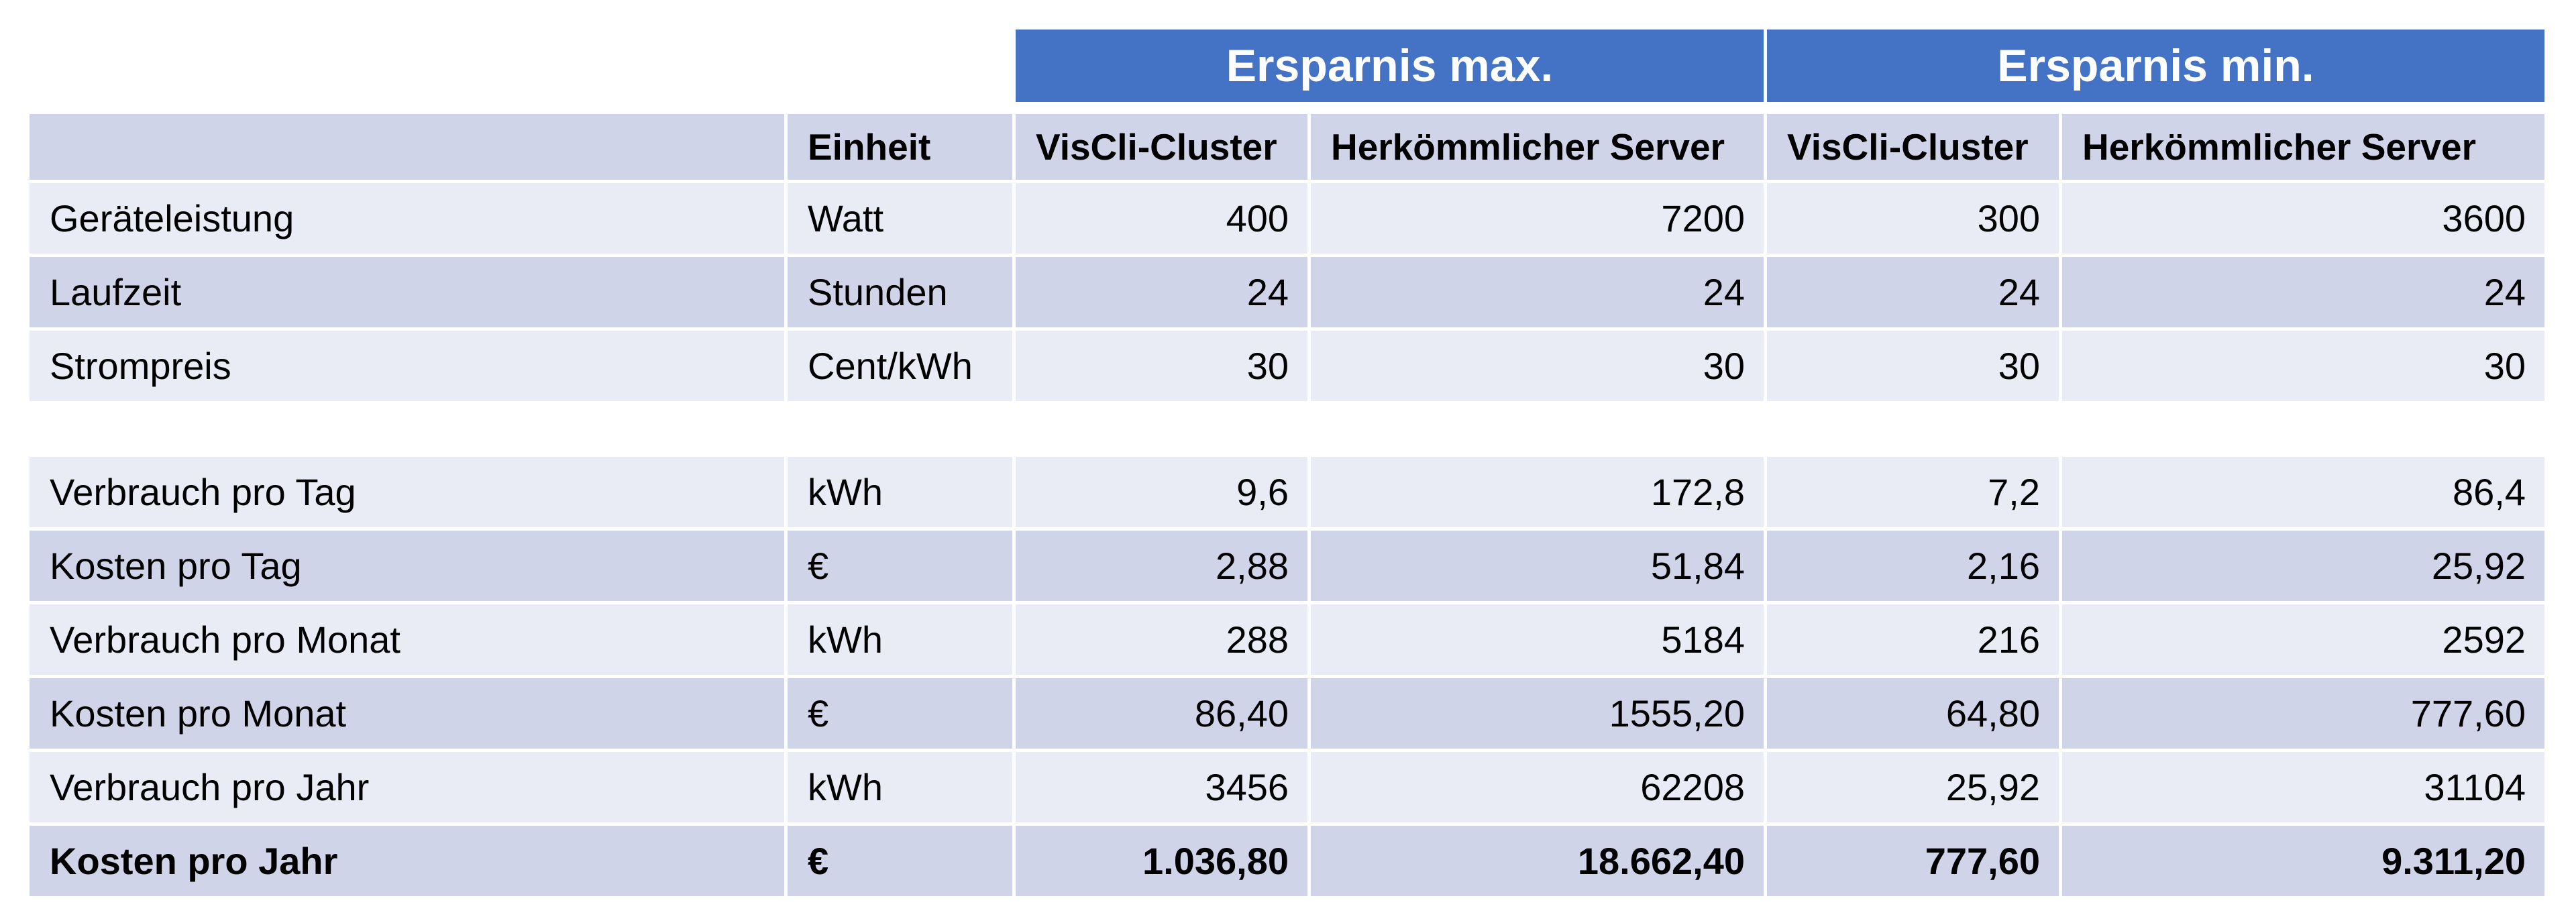  Describe the element at coordinates (1161, 861) in the screenshot. I see `value-cell: 1.036,80` at that location.